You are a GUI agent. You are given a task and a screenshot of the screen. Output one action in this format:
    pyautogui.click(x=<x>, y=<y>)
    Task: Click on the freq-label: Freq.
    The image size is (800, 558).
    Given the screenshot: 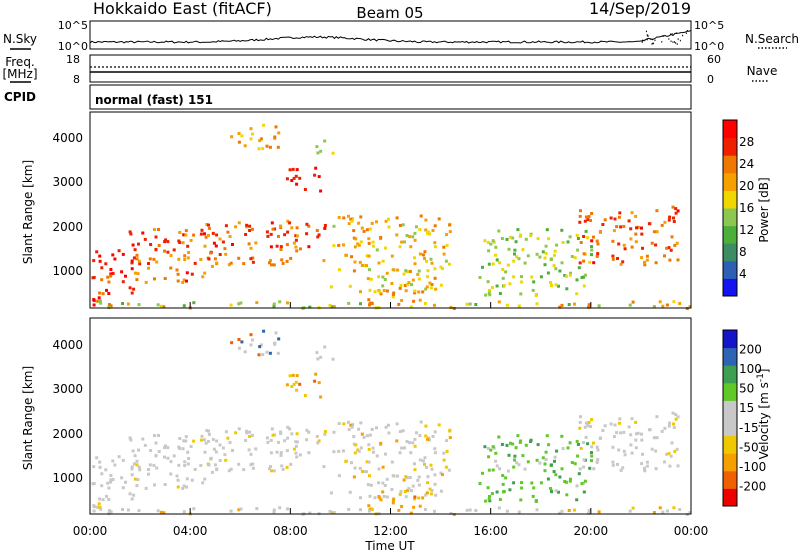 What is the action you would take?
    pyautogui.click(x=20, y=62)
    